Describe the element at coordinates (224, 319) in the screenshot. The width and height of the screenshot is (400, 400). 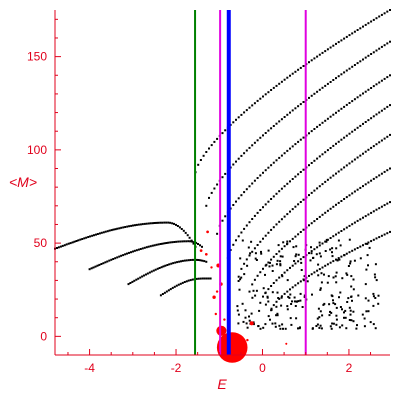
I see `red-point` at that location.